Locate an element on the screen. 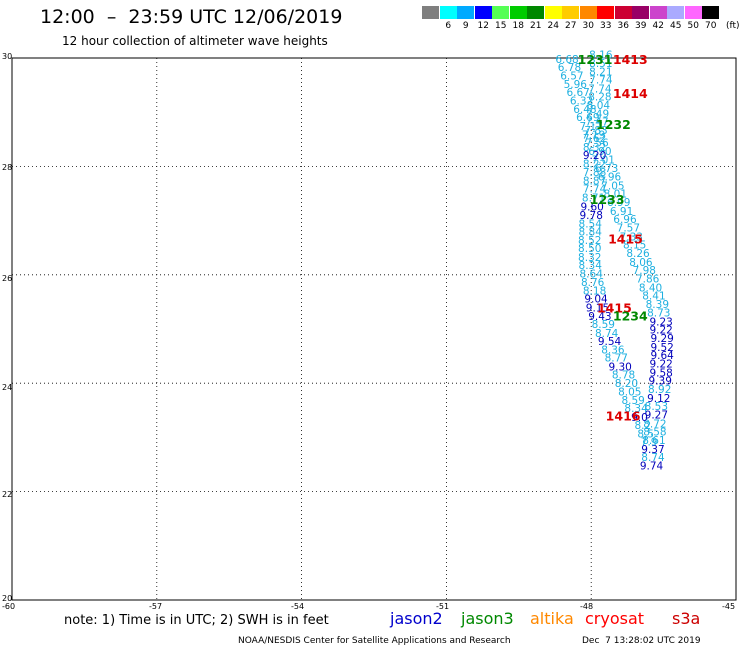  swh-value-label: 7.88 is located at coordinates (594, 173).